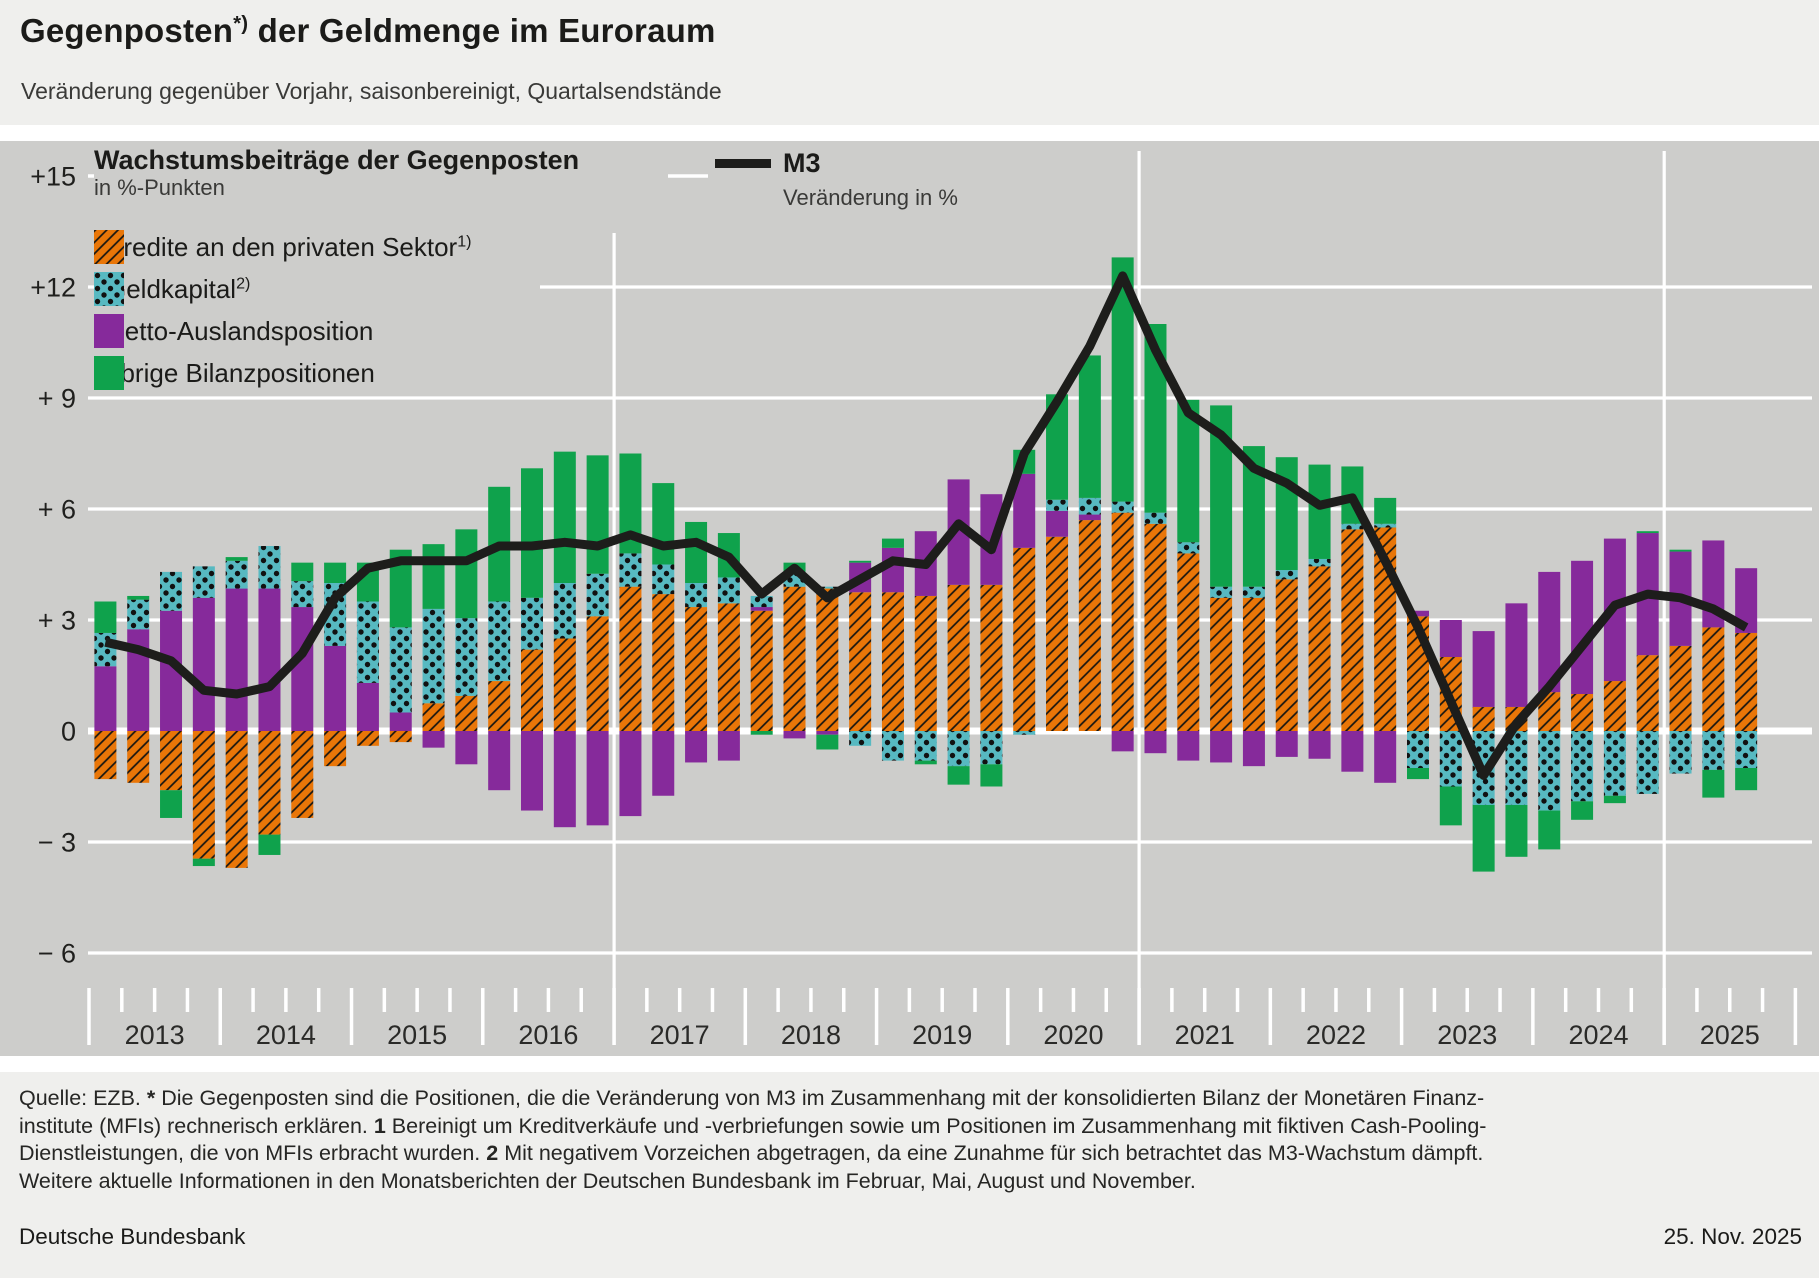  I want to click on bar-2020-Q3, so click(1089, 543).